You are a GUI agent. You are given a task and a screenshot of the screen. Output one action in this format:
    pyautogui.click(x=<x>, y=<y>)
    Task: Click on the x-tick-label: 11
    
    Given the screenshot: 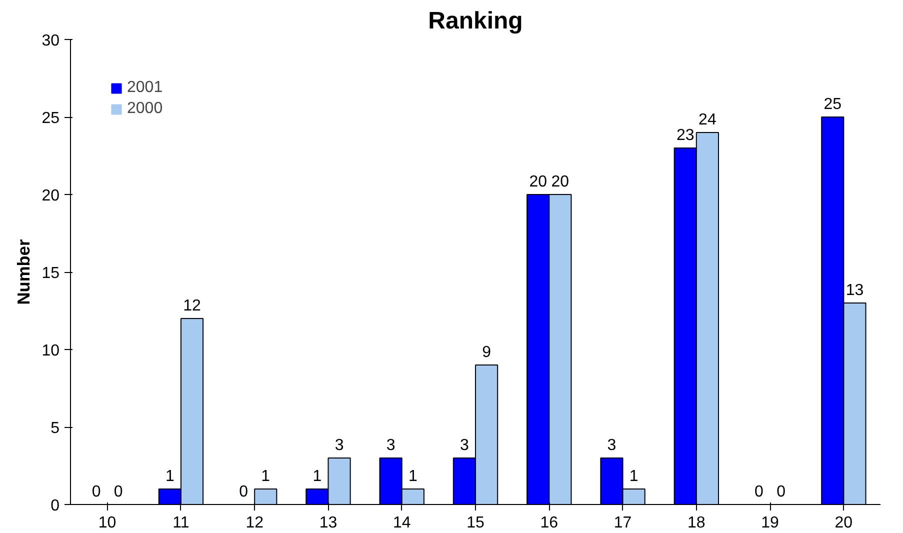 What is the action you would take?
    pyautogui.click(x=181, y=523)
    